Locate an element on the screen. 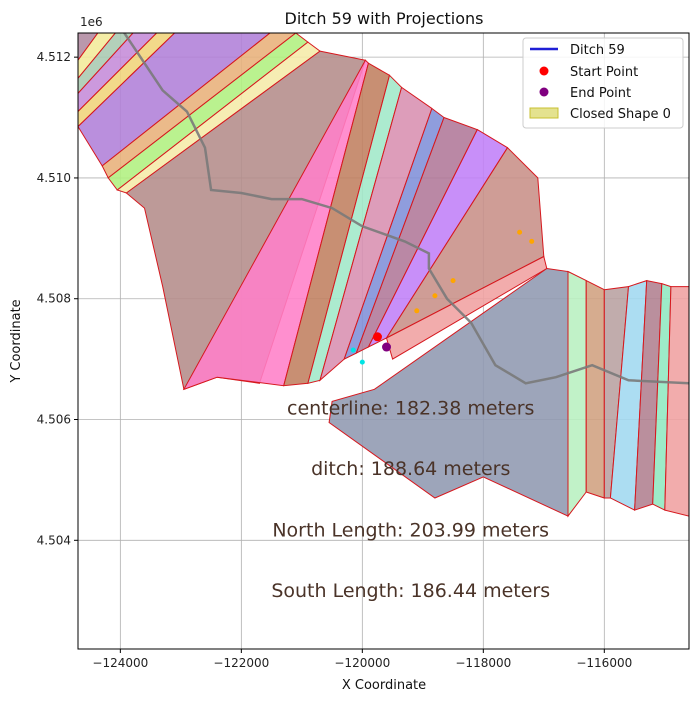 This screenshot has width=699, height=701. x-tick-label: −124000 is located at coordinates (120, 663).